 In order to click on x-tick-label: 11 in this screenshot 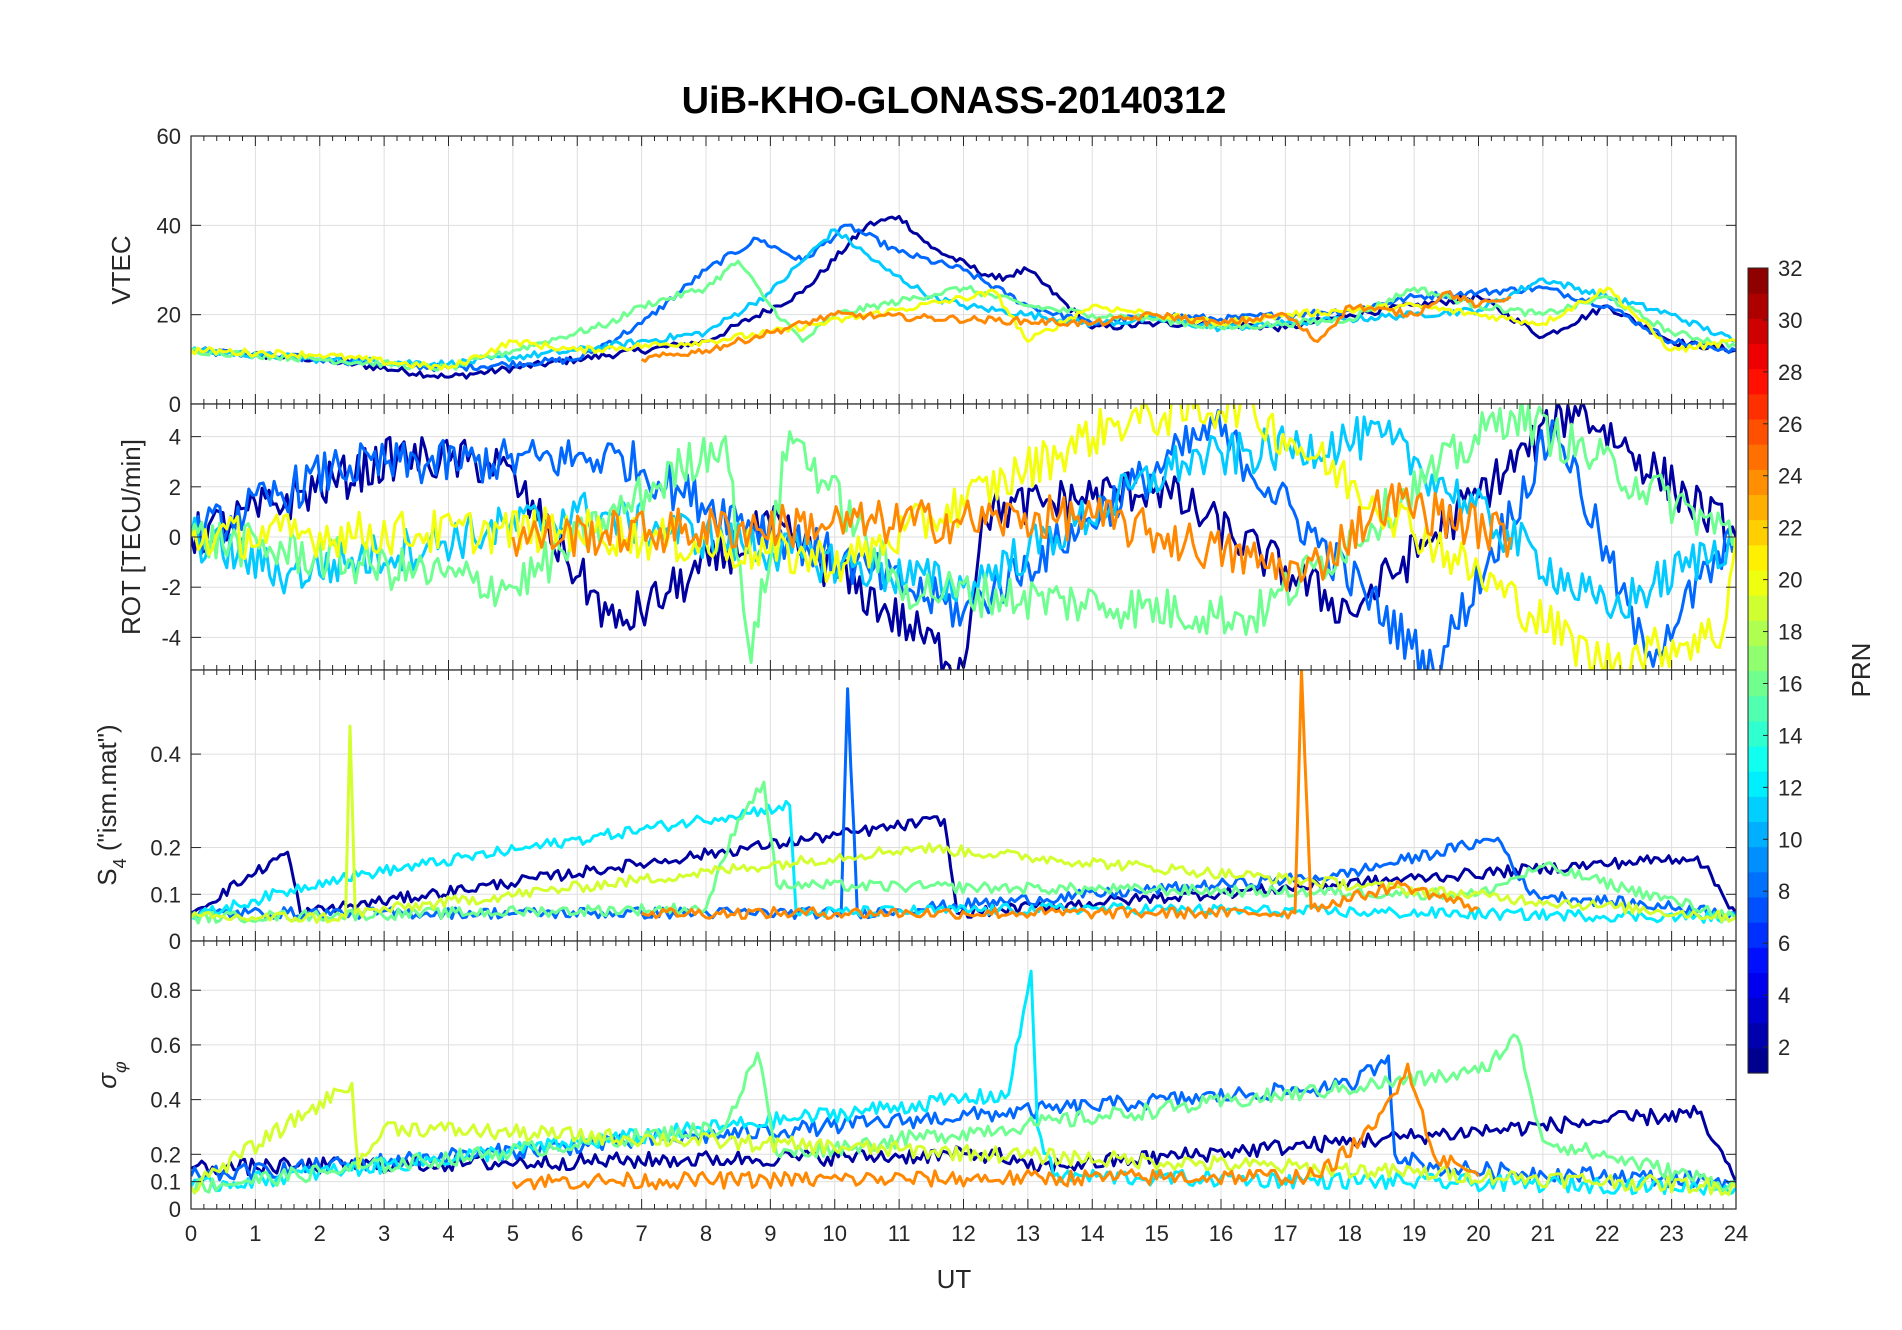, I will do `click(899, 1233)`.